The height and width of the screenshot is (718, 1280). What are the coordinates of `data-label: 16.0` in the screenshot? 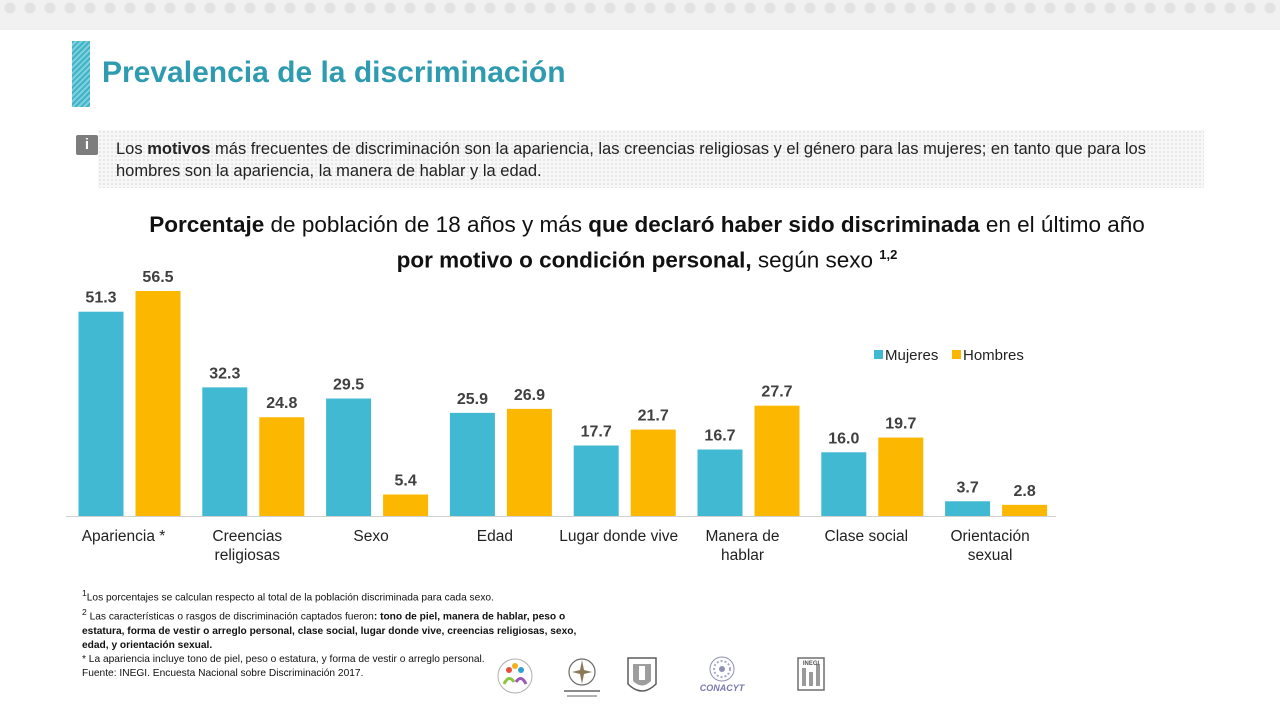 It's located at (843, 438).